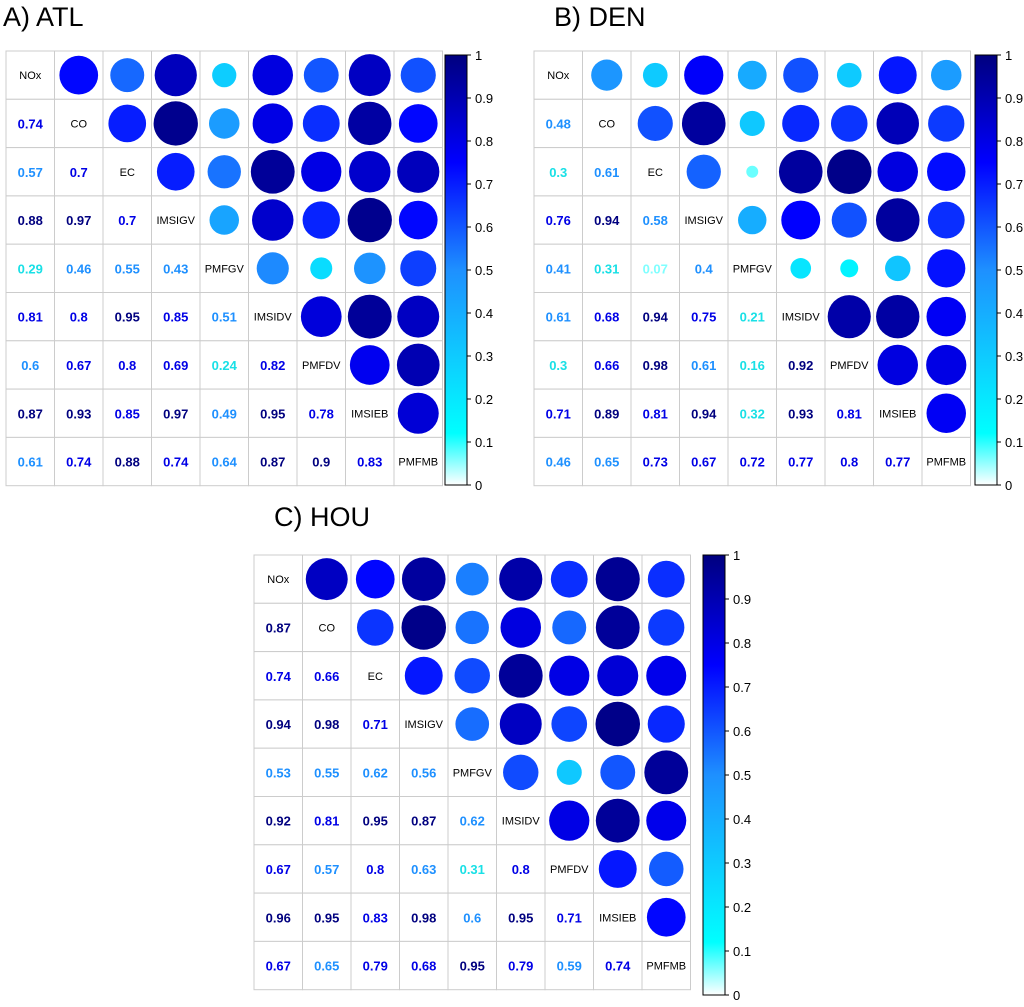 The height and width of the screenshot is (1007, 1024). I want to click on correlation-value-label: 0.77, so click(897, 462).